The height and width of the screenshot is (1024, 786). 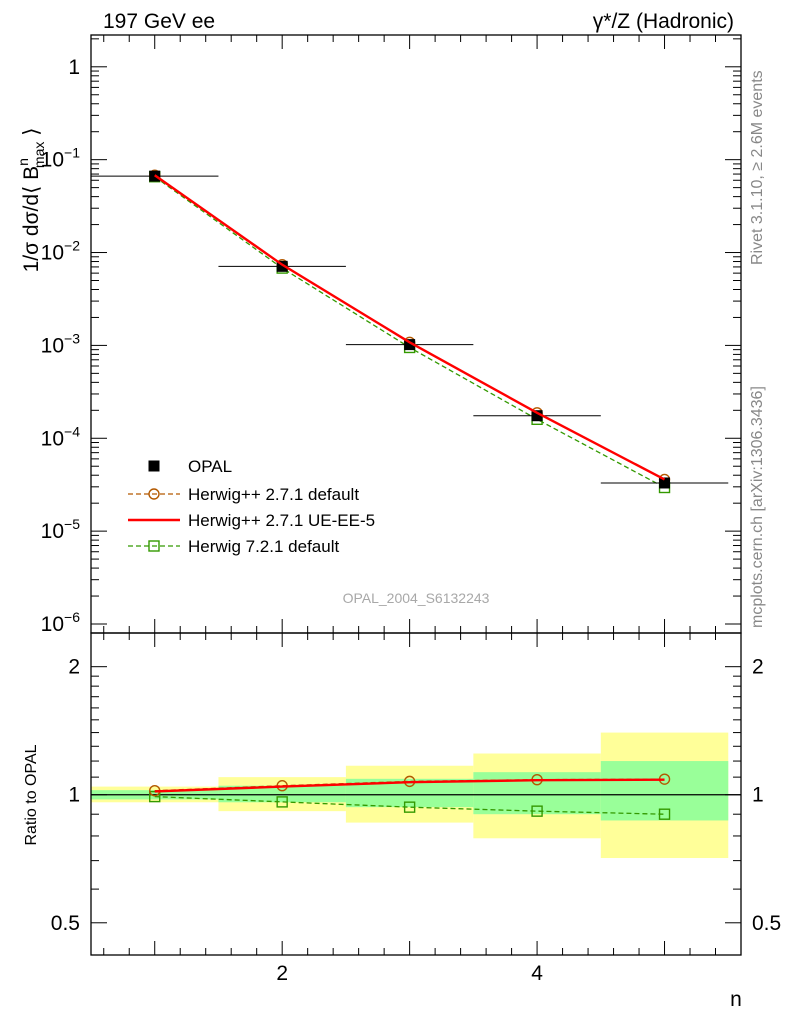 What do you see at coordinates (74, 795) in the screenshot?
I see `ratio-y-tick-label-left: 1` at bounding box center [74, 795].